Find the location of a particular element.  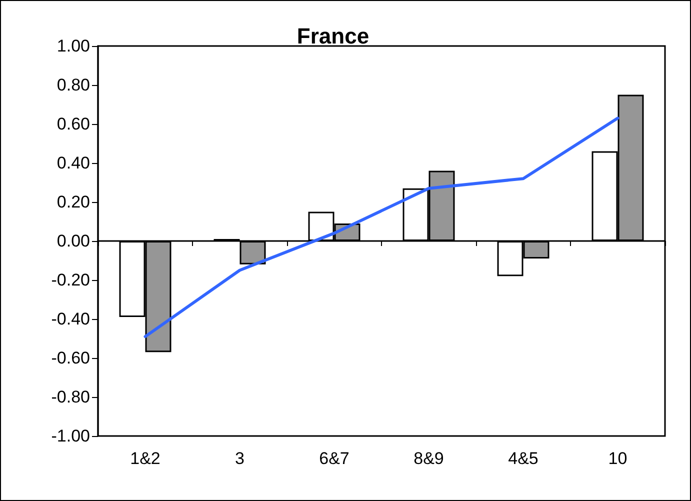

y-tick-label: 0.00 is located at coordinates (73, 241).